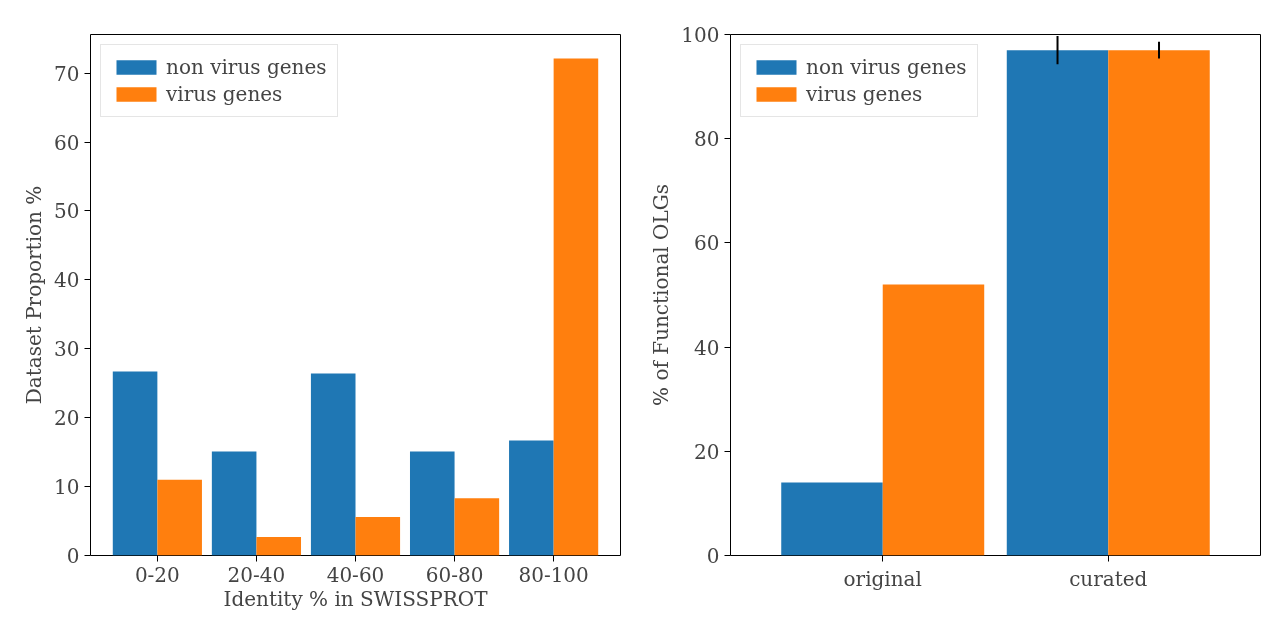  I want to click on x-tick-label: curated, so click(1108, 578).